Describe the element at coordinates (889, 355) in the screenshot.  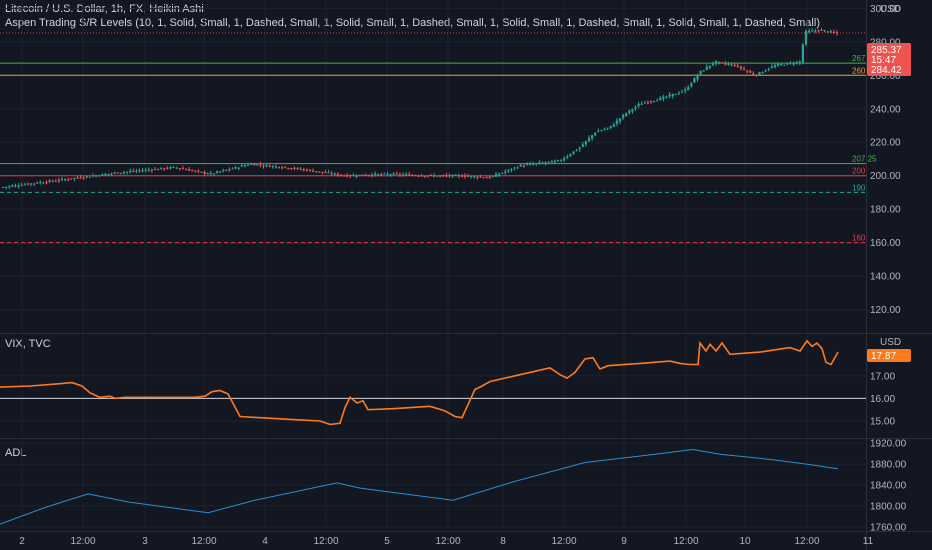
I see `vix-last-value-badge: 17.87` at that location.